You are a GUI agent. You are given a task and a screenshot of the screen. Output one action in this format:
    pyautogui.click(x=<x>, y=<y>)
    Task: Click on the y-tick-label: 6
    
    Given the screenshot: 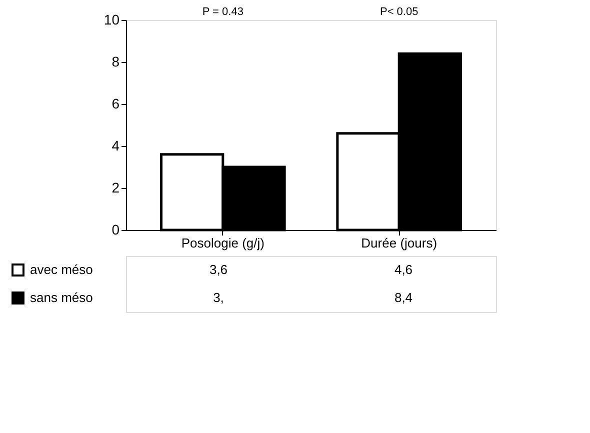 What is the action you would take?
    pyautogui.click(x=116, y=104)
    